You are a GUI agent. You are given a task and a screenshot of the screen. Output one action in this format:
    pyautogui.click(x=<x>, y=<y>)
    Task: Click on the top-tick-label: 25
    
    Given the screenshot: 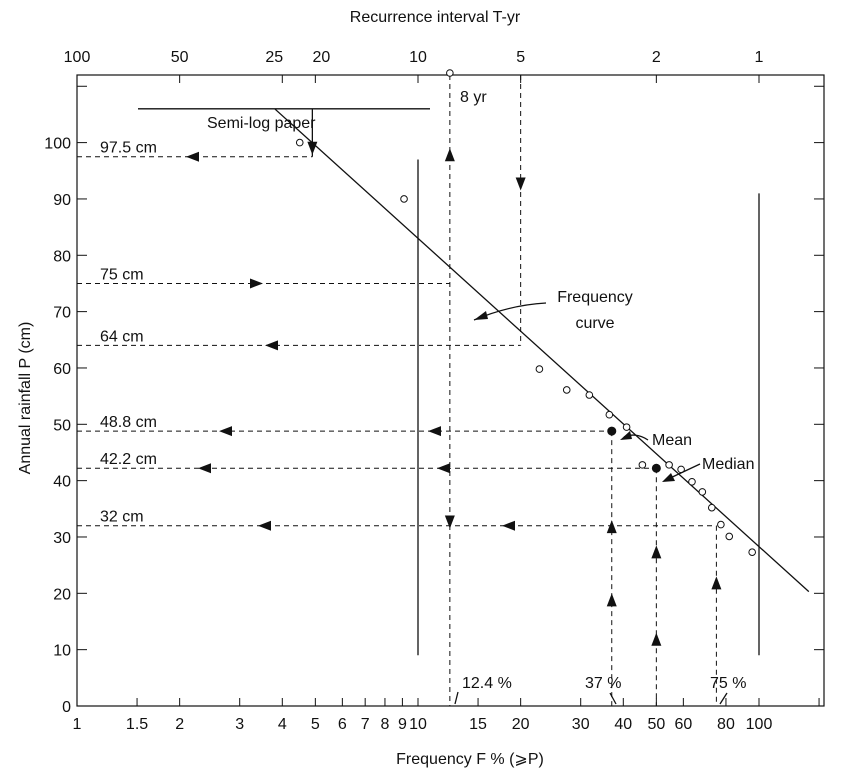 What is the action you would take?
    pyautogui.click(x=274, y=57)
    